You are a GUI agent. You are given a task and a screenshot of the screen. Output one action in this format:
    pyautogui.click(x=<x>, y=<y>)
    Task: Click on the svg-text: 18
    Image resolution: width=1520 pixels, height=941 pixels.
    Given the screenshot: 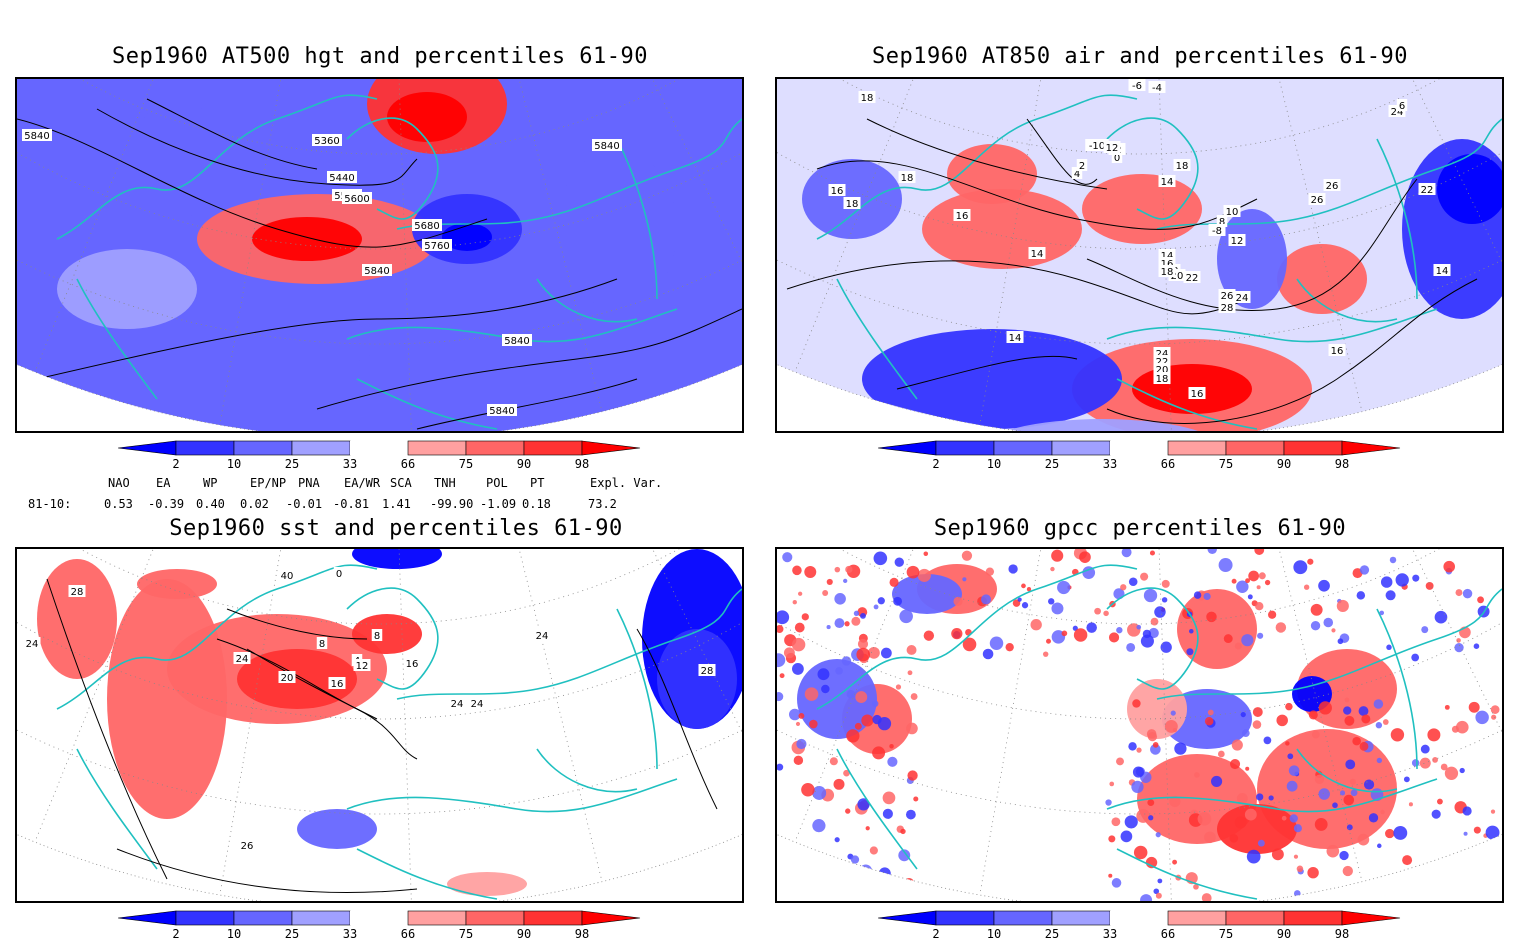 What is the action you would take?
    pyautogui.click(x=1162, y=379)
    